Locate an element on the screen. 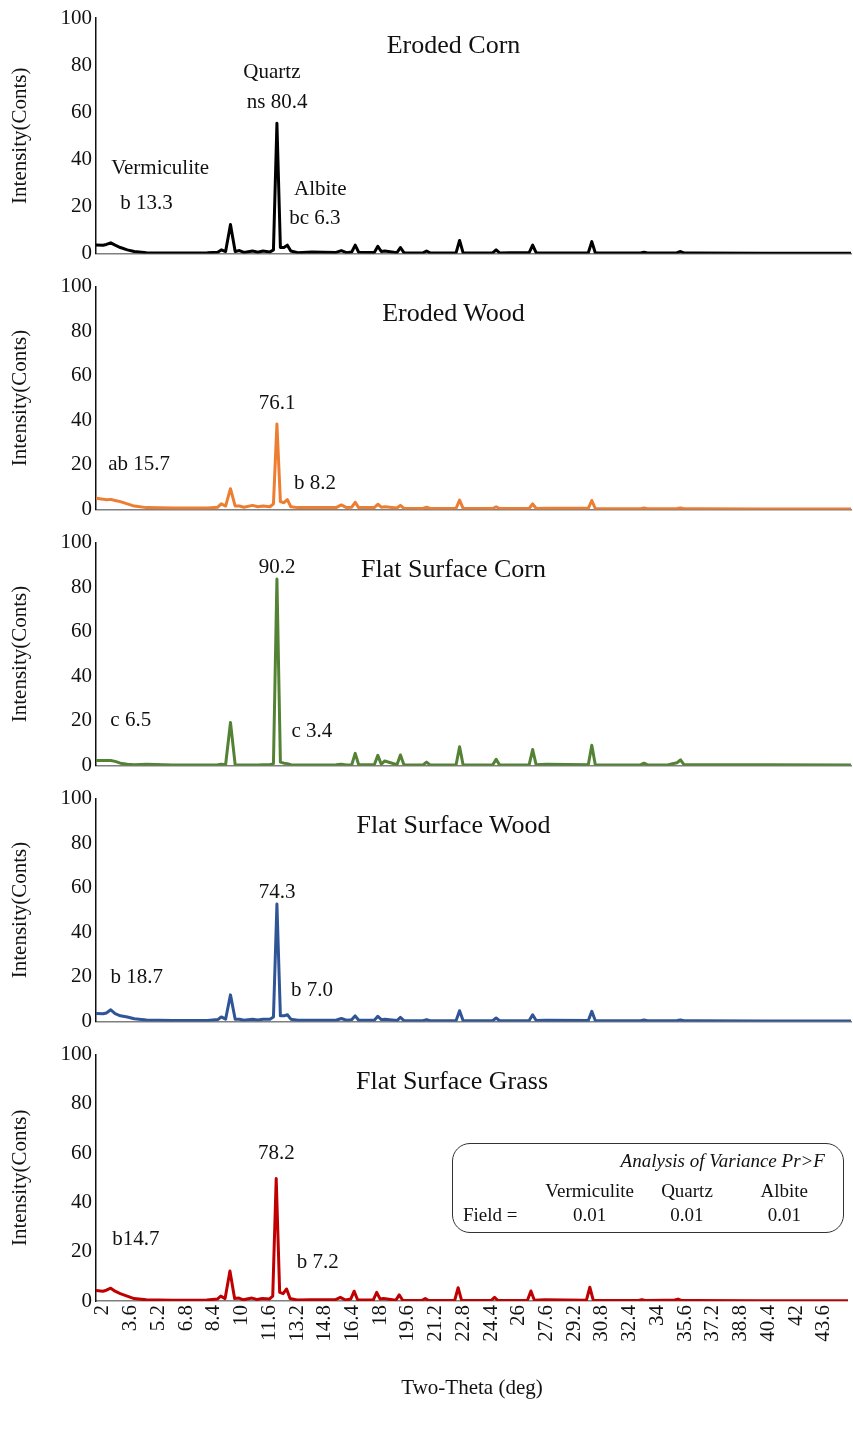 The image size is (853, 1439). text: Eroded Corn is located at coordinates (453, 44).